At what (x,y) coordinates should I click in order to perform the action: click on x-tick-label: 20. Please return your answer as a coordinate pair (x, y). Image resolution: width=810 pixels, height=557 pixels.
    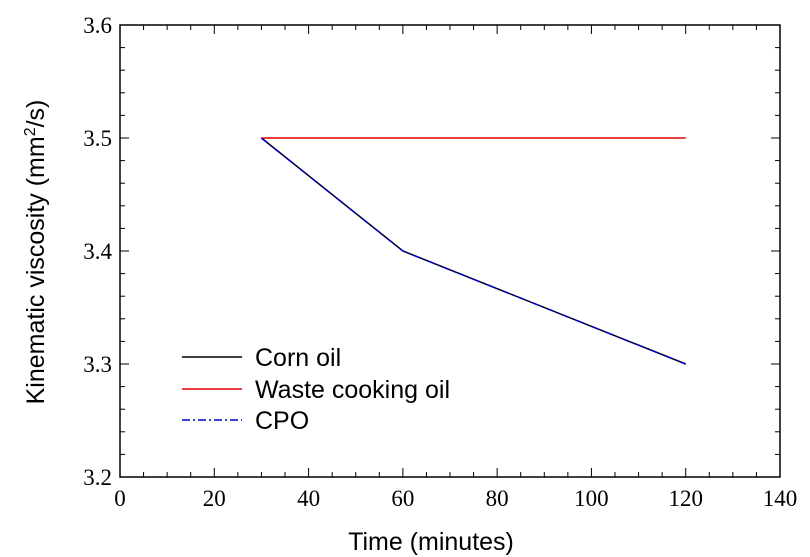
    Looking at the image, I should click on (214, 498).